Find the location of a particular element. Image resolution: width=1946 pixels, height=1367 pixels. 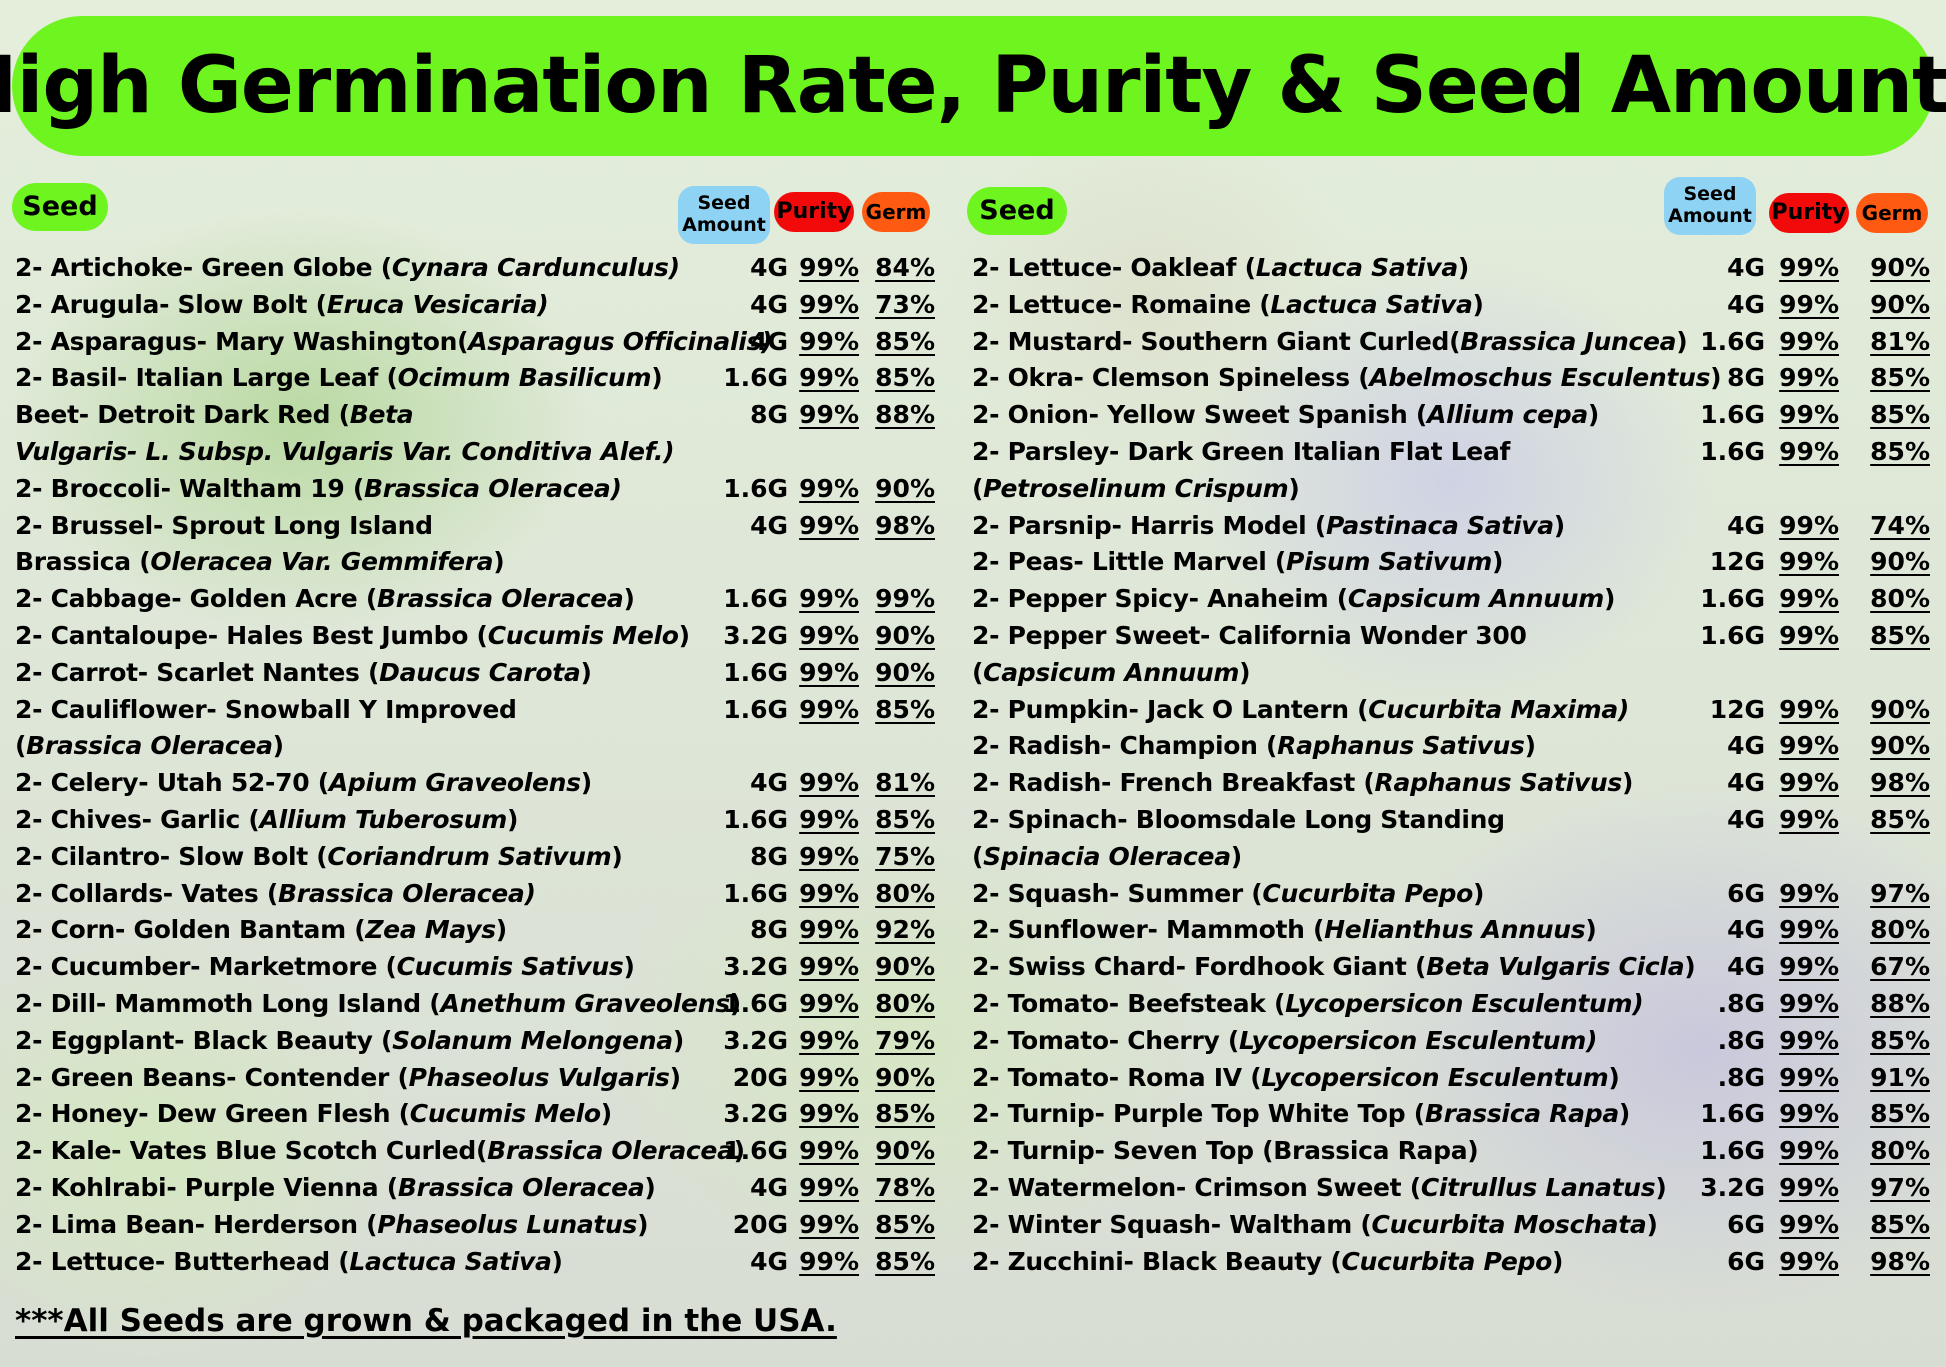

germ-value: 98% is located at coordinates (1900, 783).